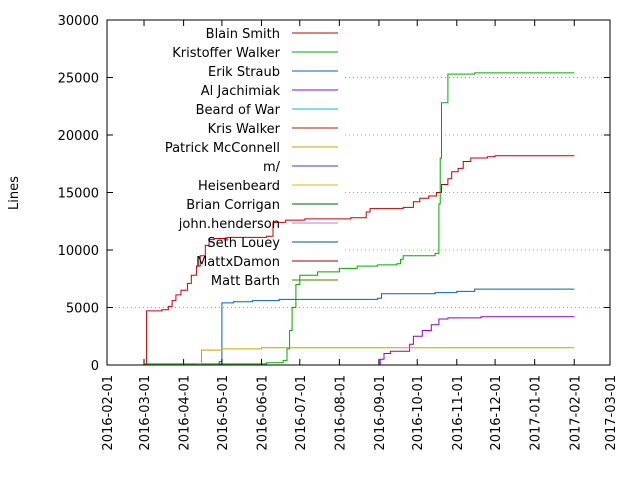  I want to click on y-axis-label: Lines, so click(14, 193).